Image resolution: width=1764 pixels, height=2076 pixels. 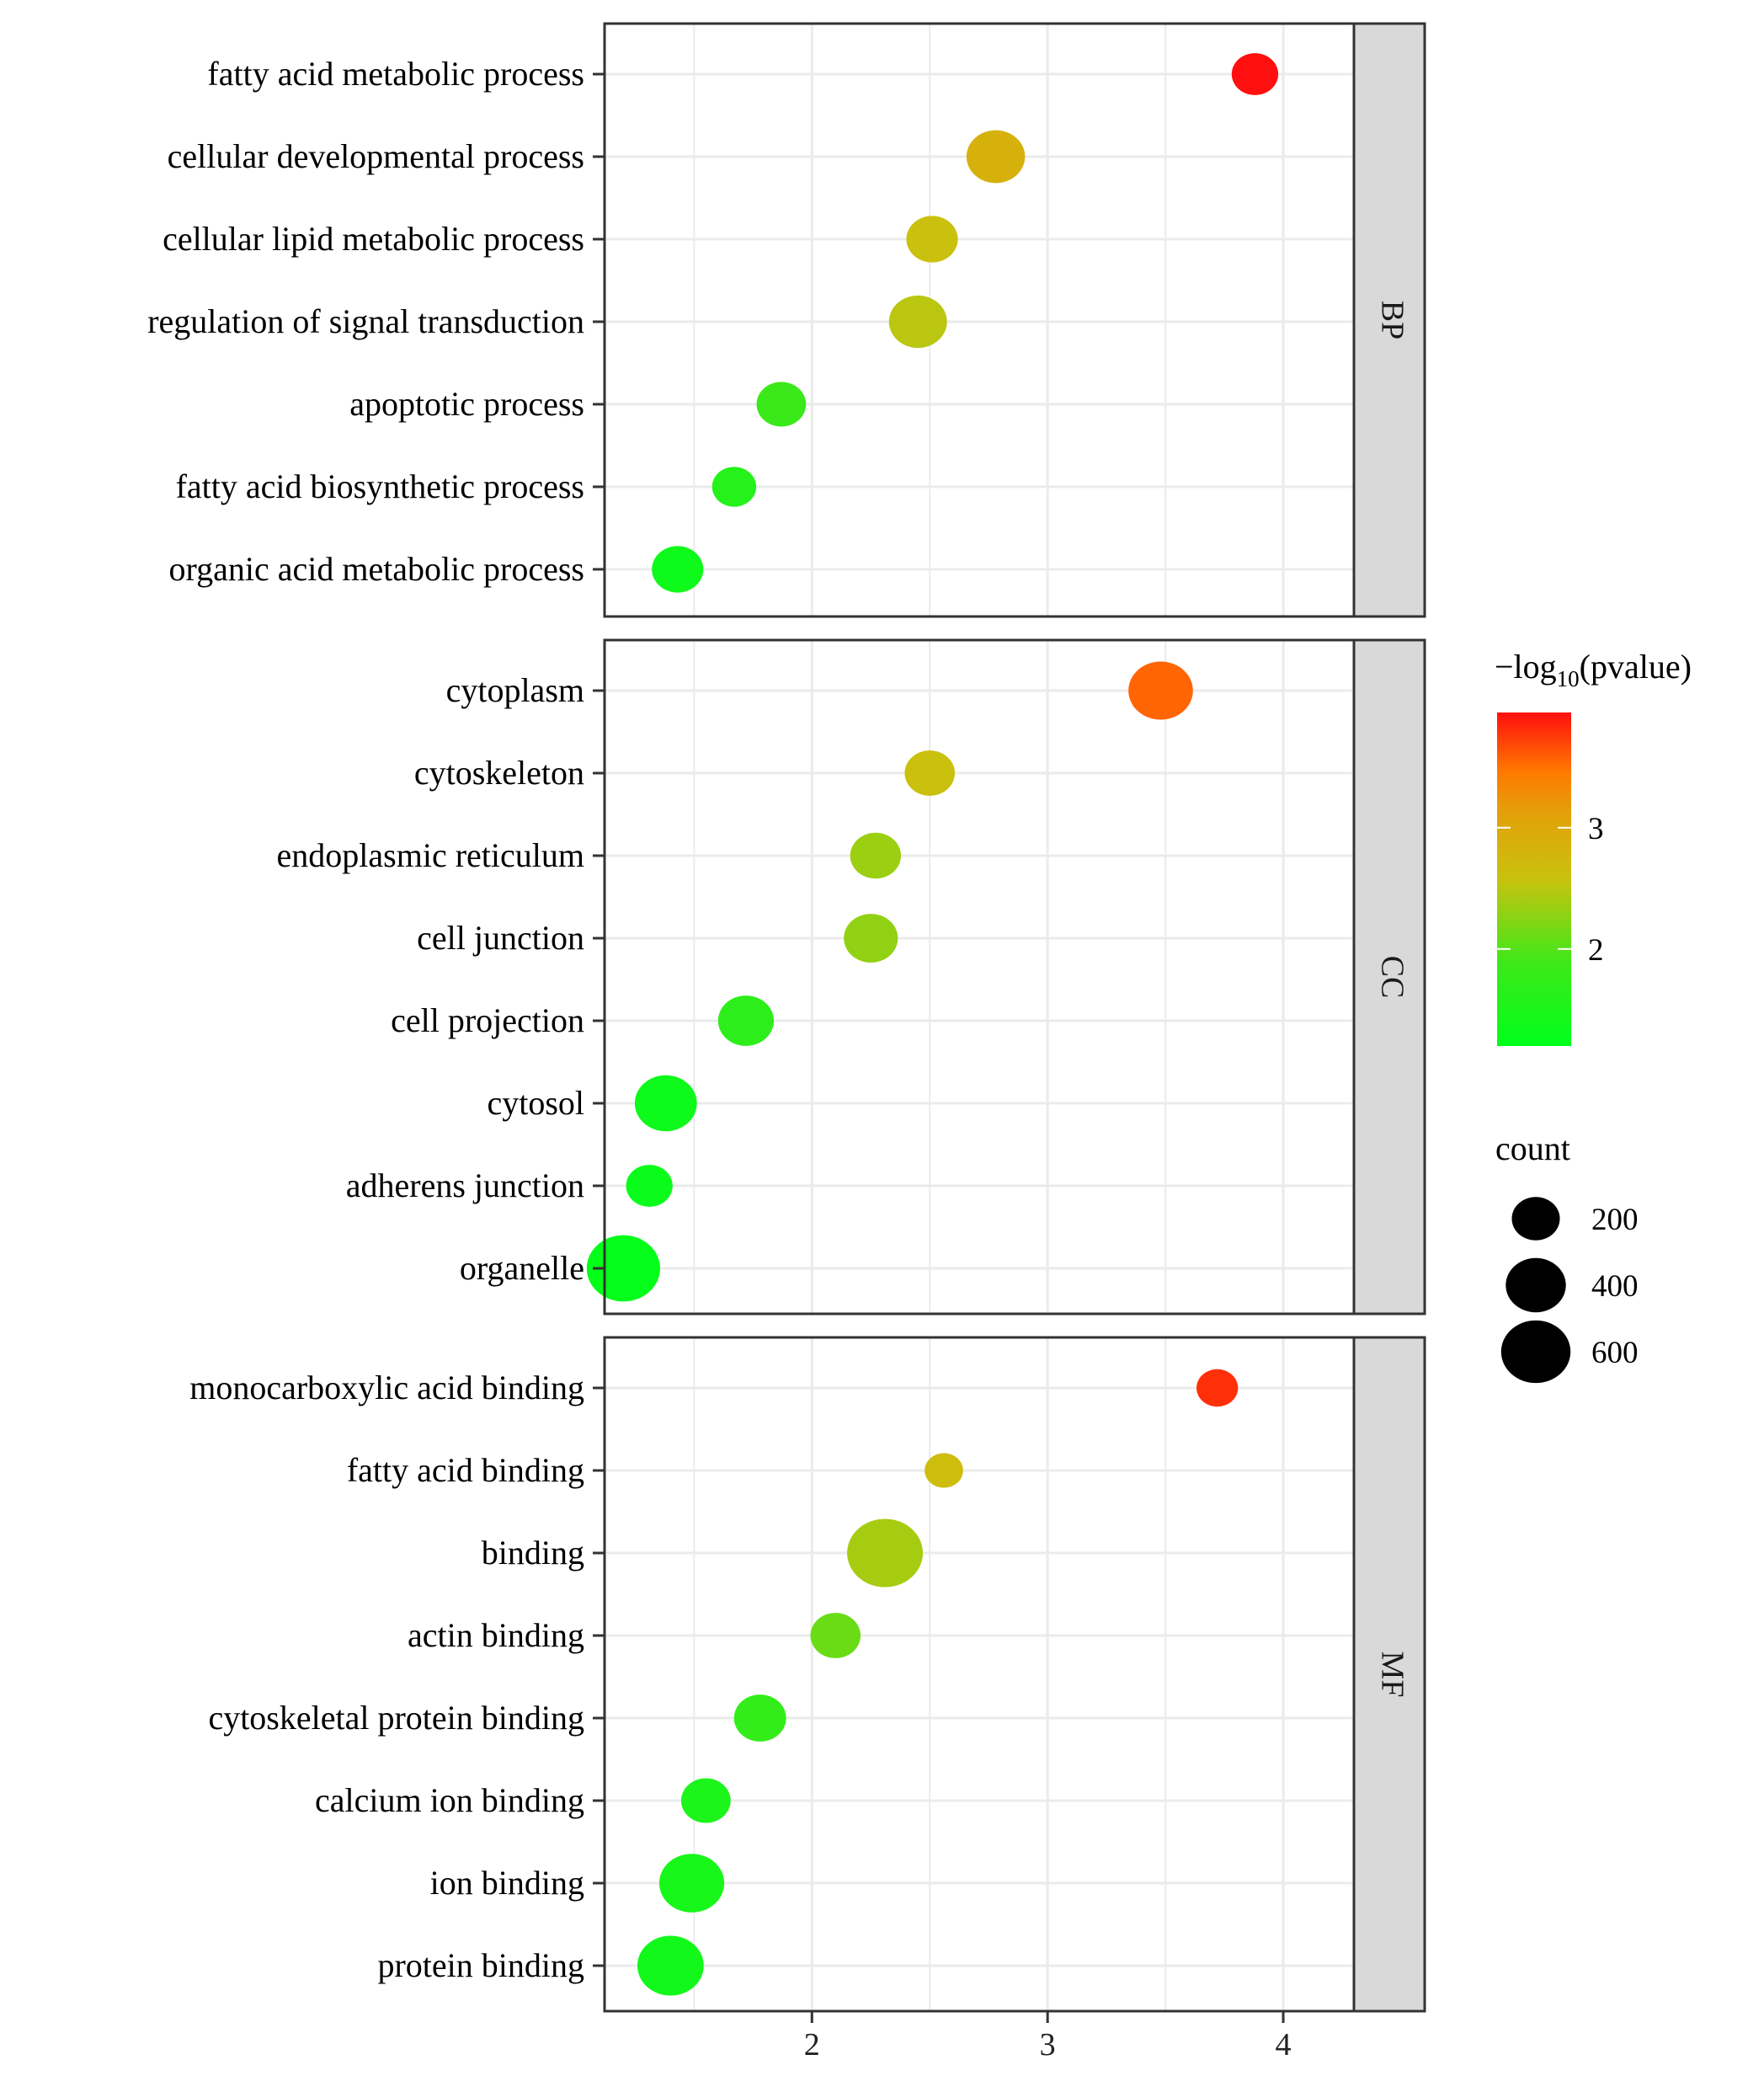 I want to click on y-tick-label: cellular lipid metabolic process, so click(x=373, y=239).